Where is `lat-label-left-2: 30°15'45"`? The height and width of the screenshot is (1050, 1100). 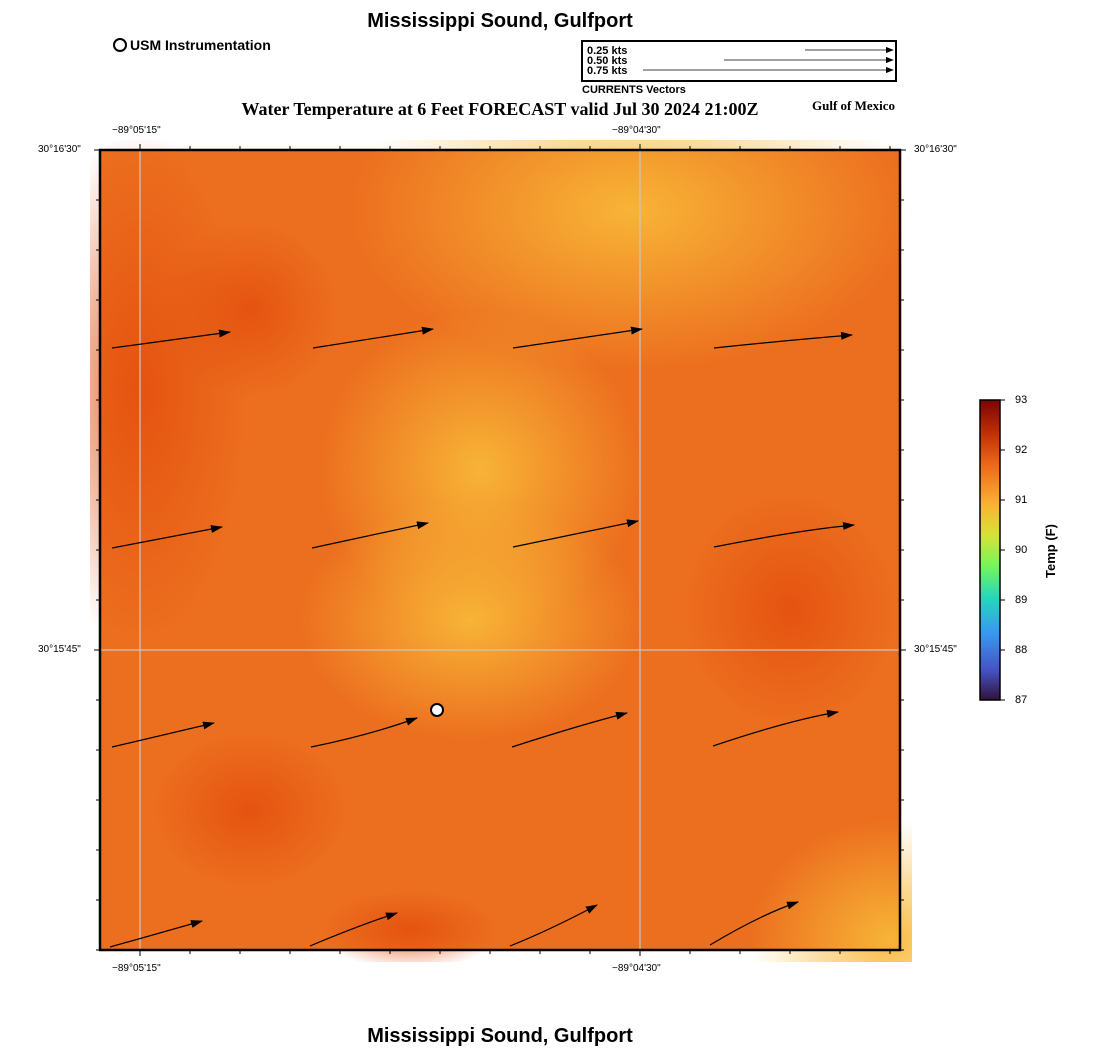 lat-label-left-2: 30°15'45" is located at coordinates (59, 649).